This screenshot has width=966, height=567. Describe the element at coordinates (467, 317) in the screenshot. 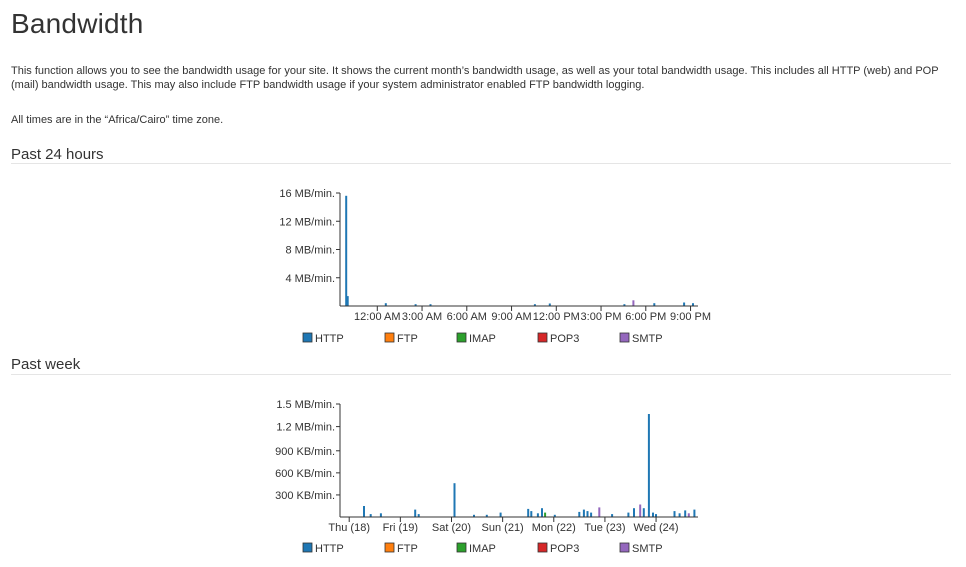

I see `x-tick-label: 6:00 AM` at that location.